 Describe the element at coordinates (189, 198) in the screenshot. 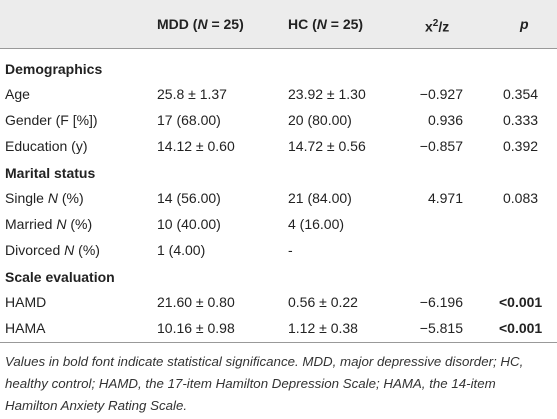

I see `table-cell: 14 (56.00)` at that location.